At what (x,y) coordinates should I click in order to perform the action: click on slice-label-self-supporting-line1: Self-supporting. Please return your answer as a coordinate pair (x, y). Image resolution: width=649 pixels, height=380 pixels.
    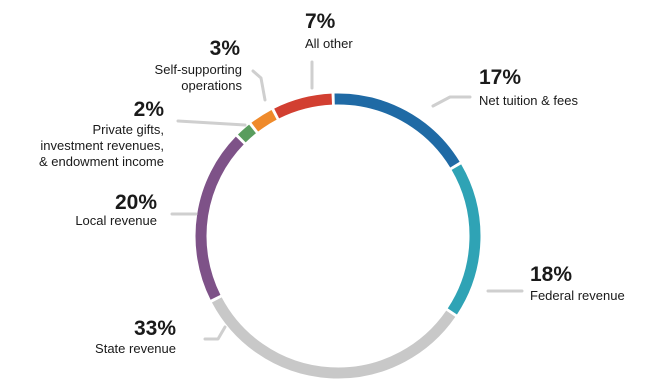
    Looking at the image, I should click on (198, 69).